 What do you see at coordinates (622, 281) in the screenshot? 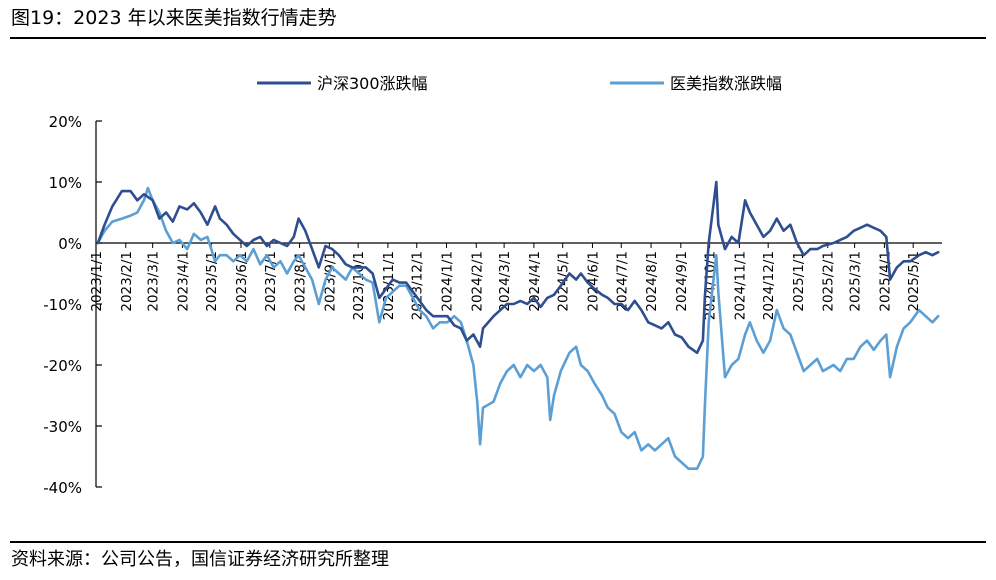
I see `x-tick-label: 2024/7/1` at bounding box center [622, 281].